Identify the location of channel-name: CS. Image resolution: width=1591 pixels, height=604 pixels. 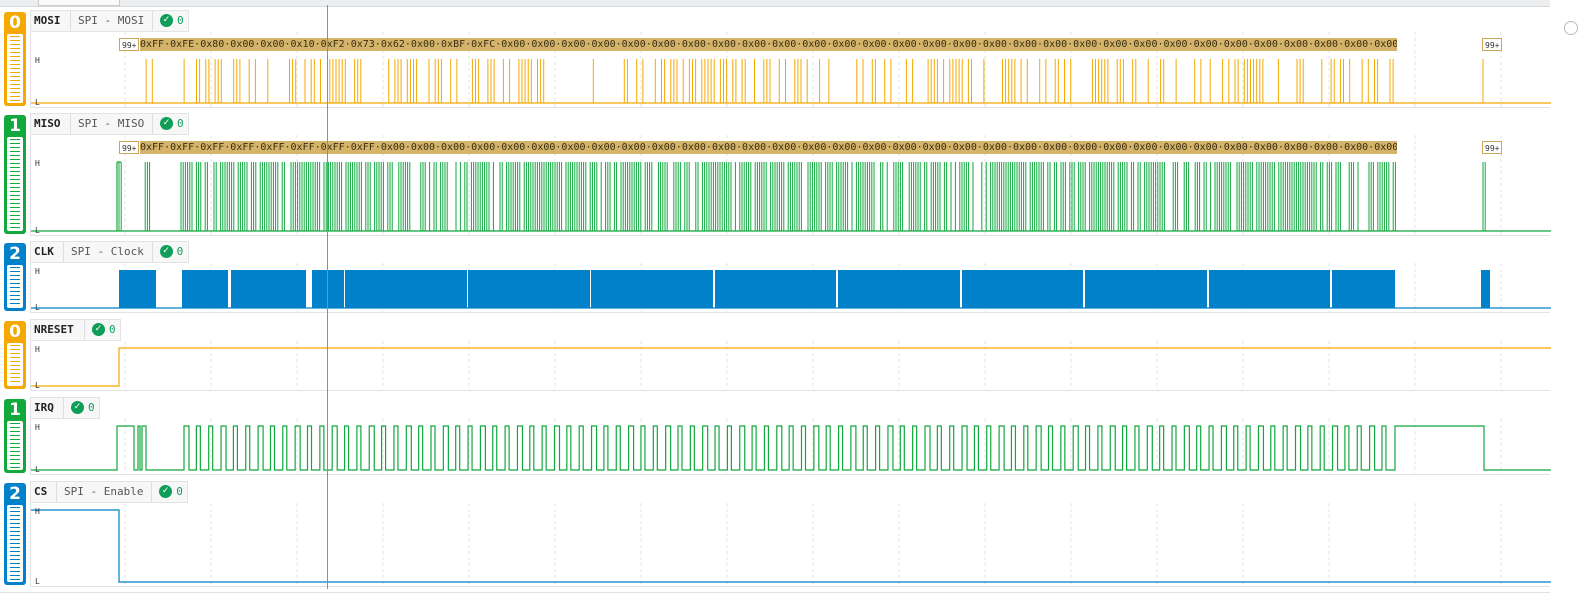
(41, 491).